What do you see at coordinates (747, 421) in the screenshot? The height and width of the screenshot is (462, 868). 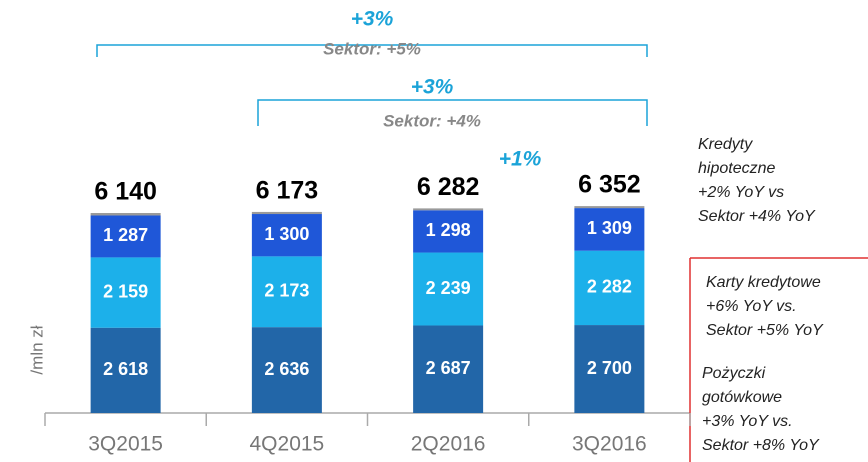 I see `note-line: +3% YoY vs.` at bounding box center [747, 421].